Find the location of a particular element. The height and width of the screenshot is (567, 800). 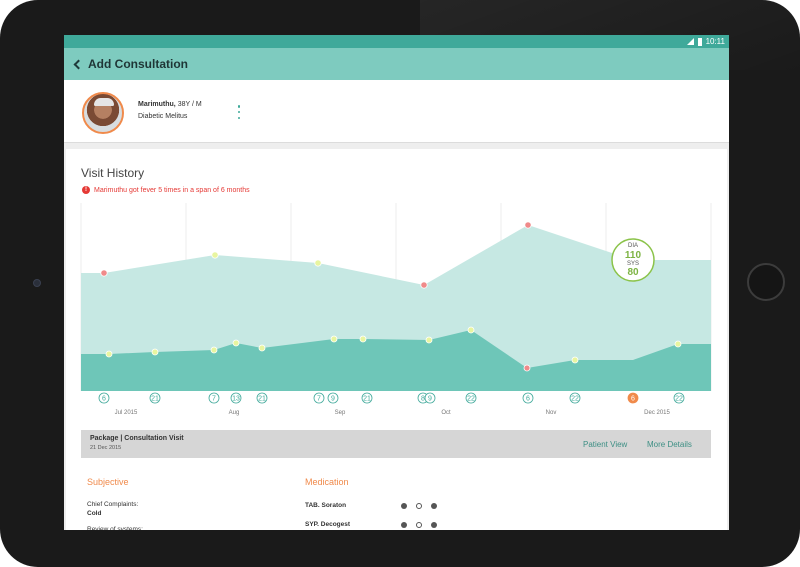

app-bar: Add Consultation is located at coordinates (396, 64).